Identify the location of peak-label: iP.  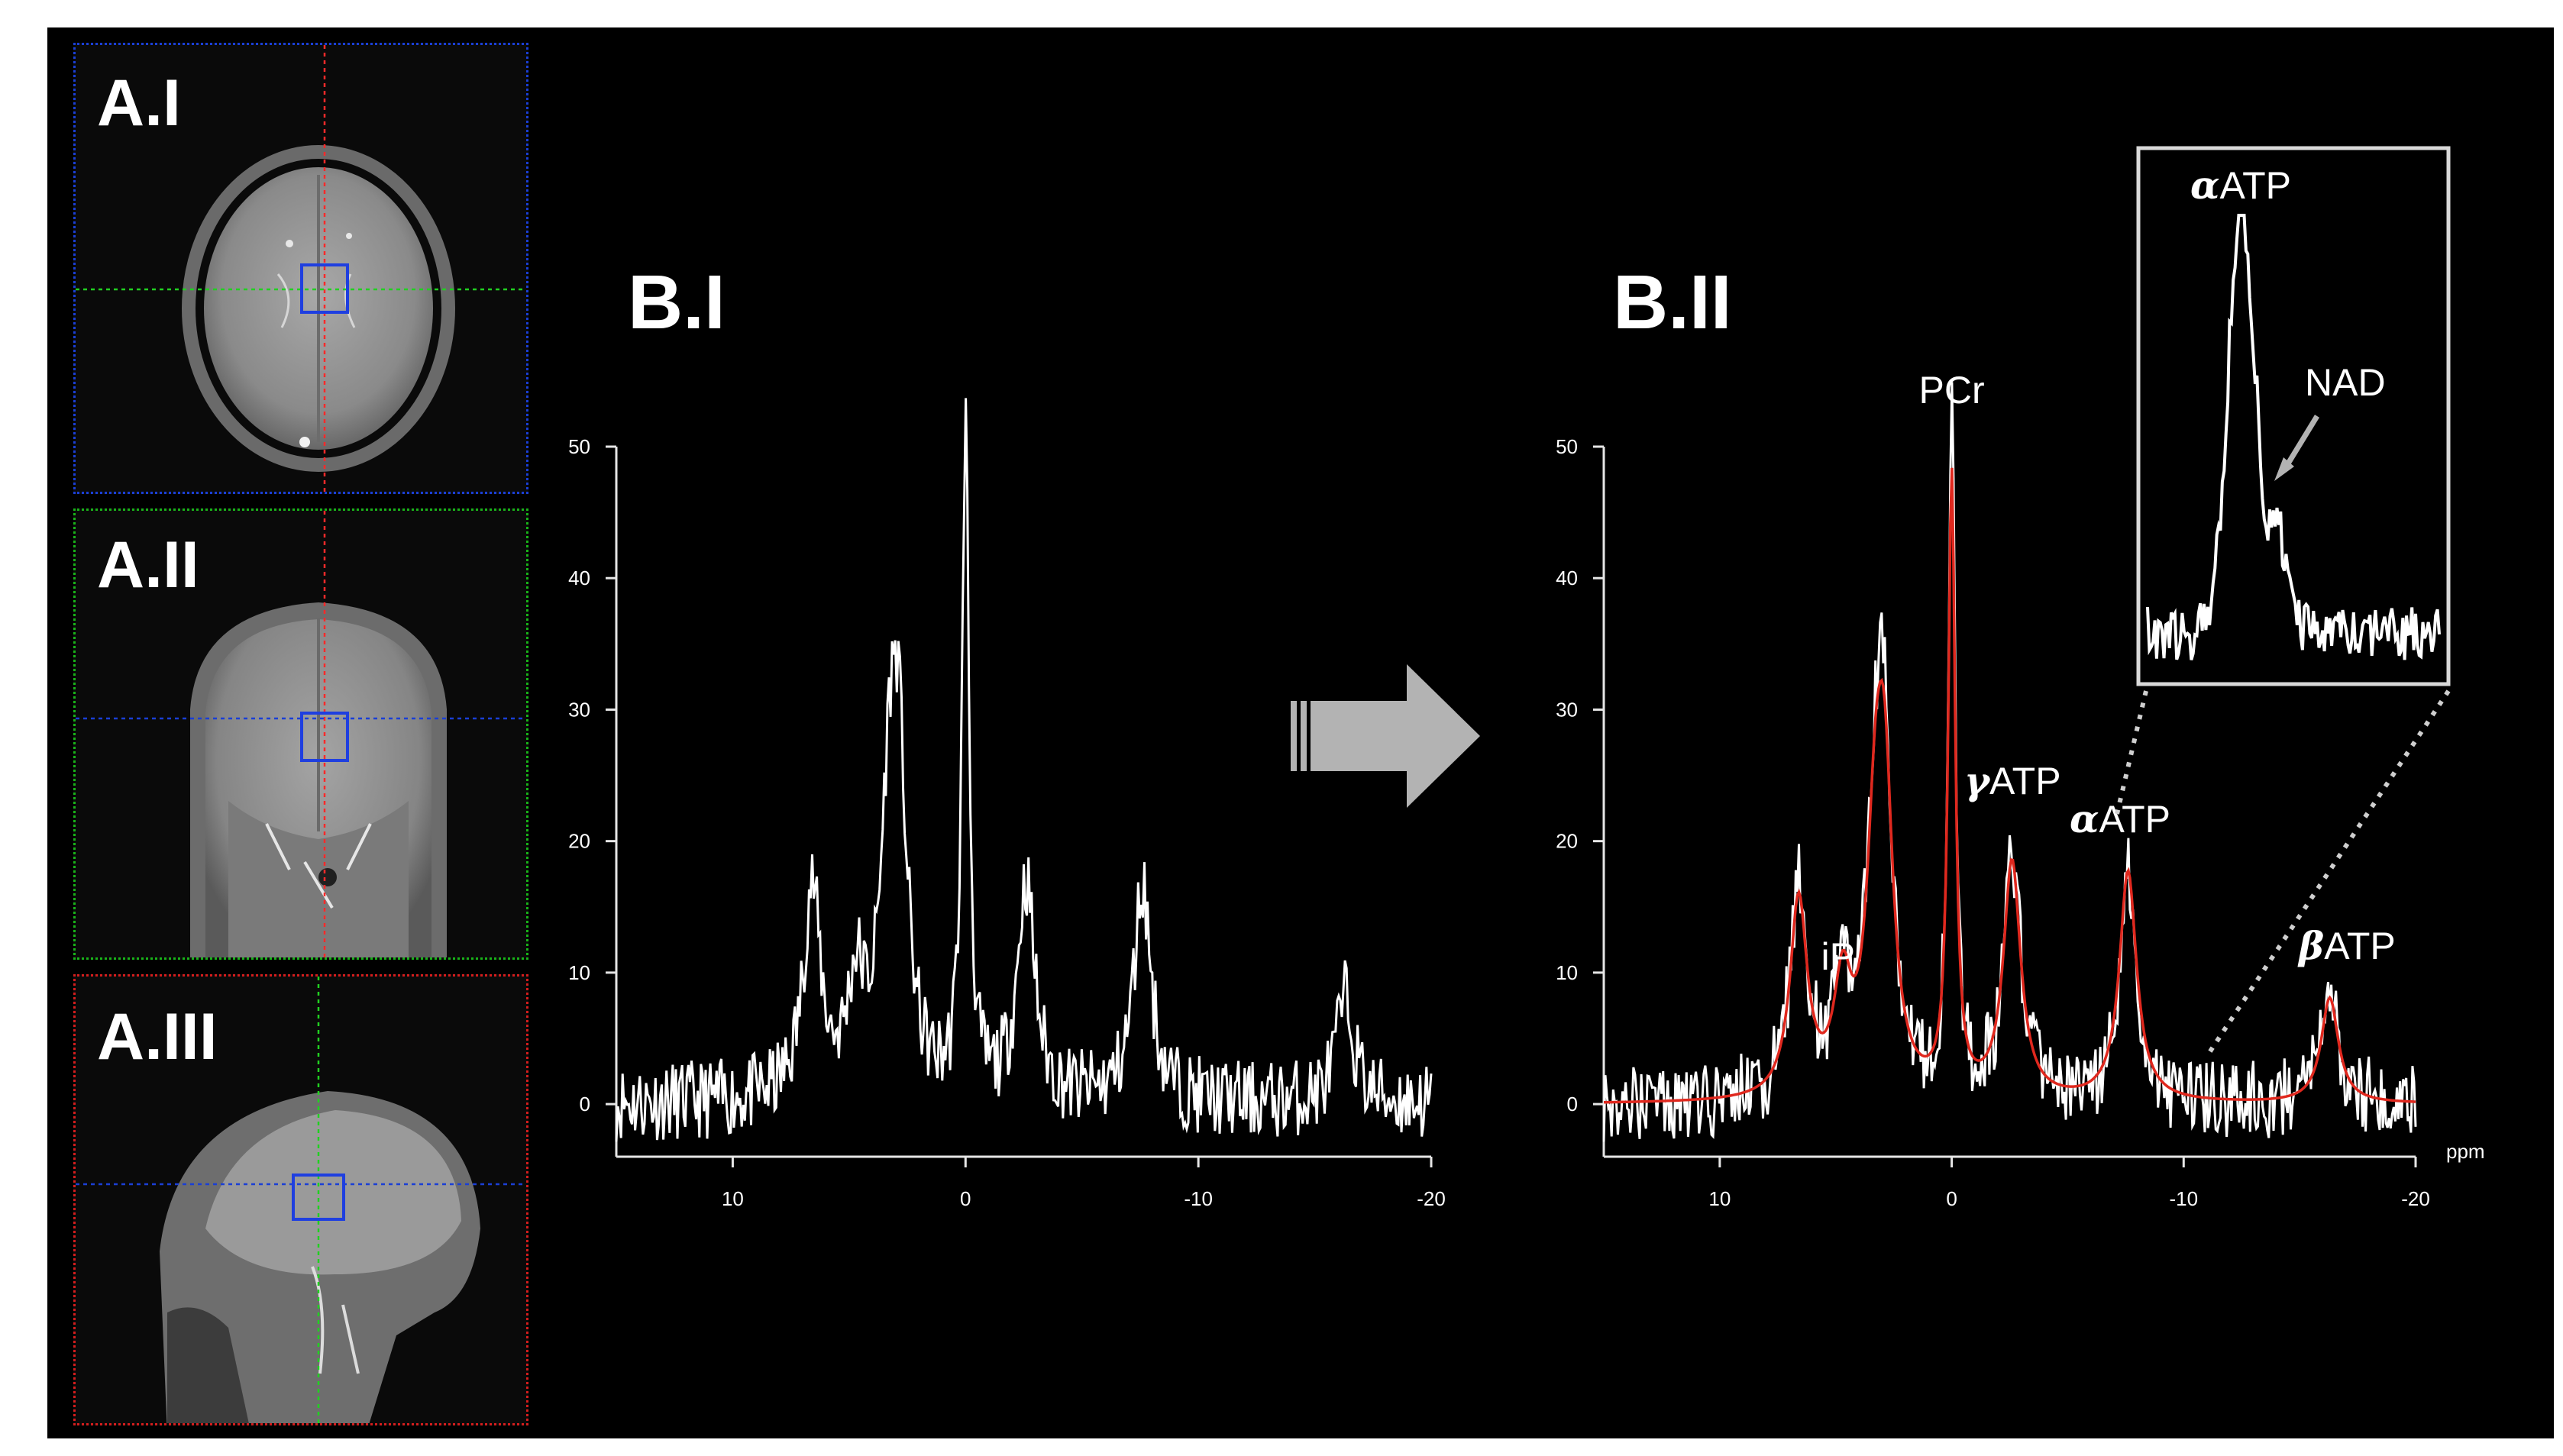
(1838, 957).